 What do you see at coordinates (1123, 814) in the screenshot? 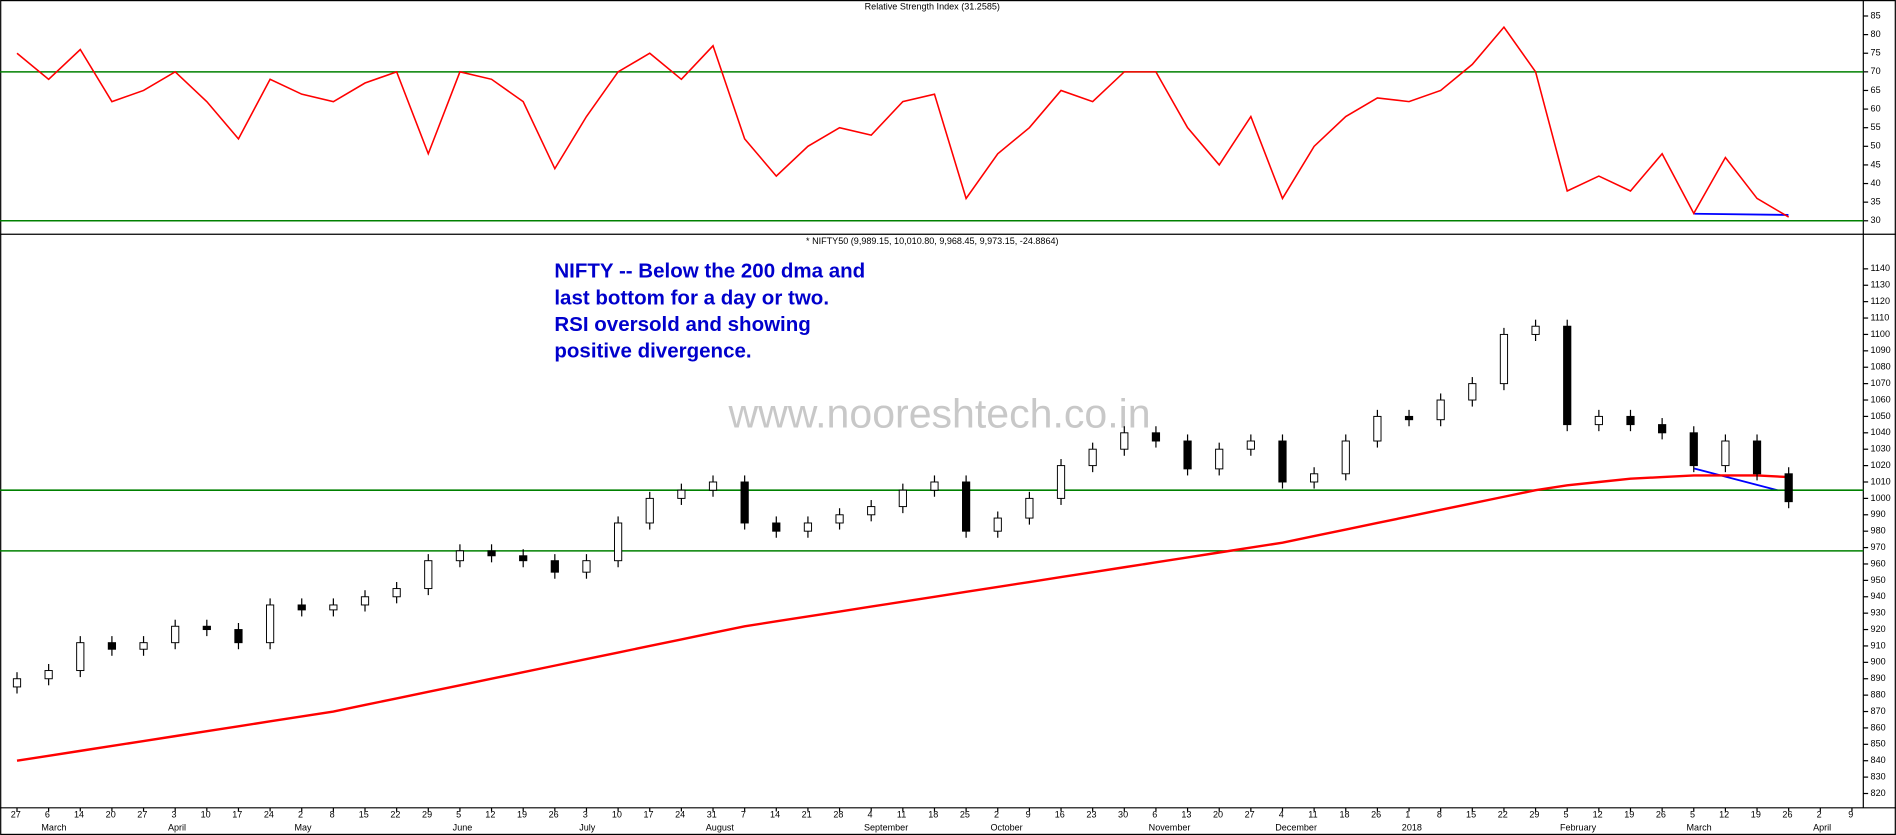
I see `x-tick-label: 30` at bounding box center [1123, 814].